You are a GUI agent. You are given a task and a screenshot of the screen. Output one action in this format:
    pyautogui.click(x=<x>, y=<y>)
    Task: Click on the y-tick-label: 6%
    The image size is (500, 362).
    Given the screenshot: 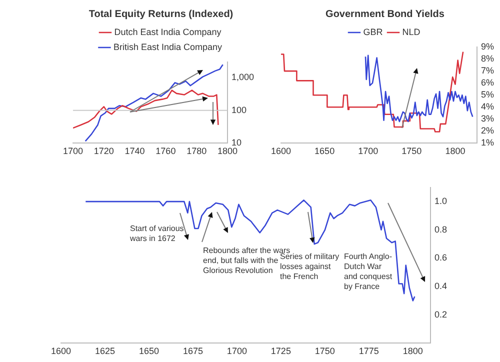 What is the action you would take?
    pyautogui.click(x=487, y=83)
    